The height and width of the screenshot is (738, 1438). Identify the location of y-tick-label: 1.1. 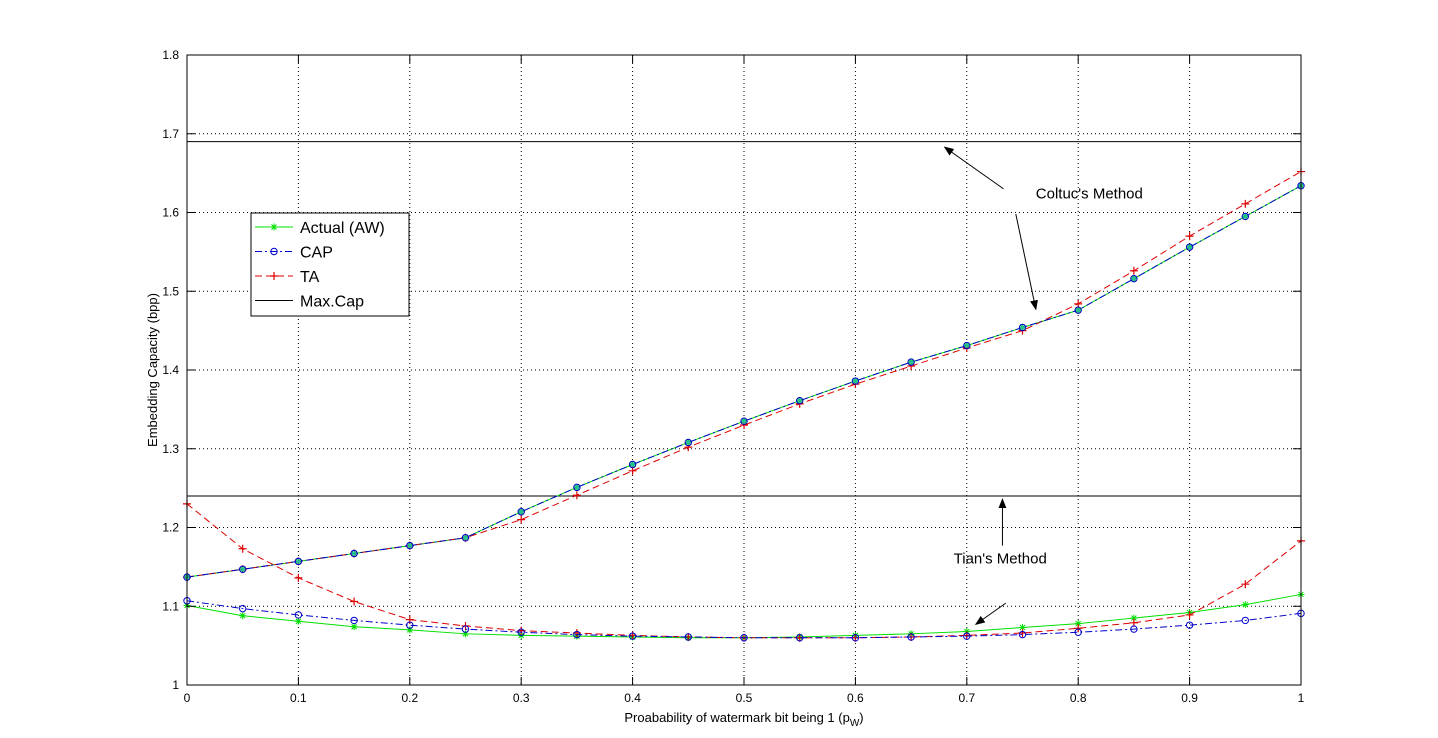
(170, 606).